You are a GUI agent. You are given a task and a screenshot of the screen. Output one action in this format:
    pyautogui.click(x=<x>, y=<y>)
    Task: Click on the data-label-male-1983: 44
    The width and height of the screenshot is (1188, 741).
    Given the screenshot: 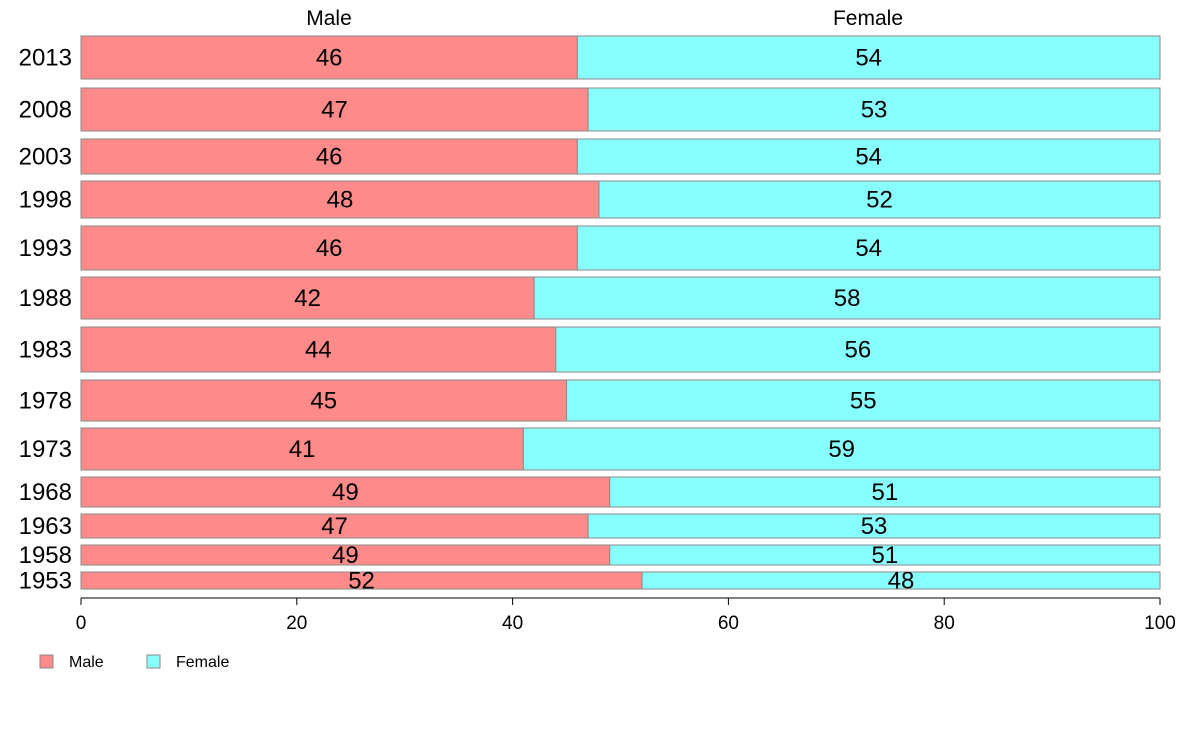 What is the action you would take?
    pyautogui.click(x=318, y=350)
    